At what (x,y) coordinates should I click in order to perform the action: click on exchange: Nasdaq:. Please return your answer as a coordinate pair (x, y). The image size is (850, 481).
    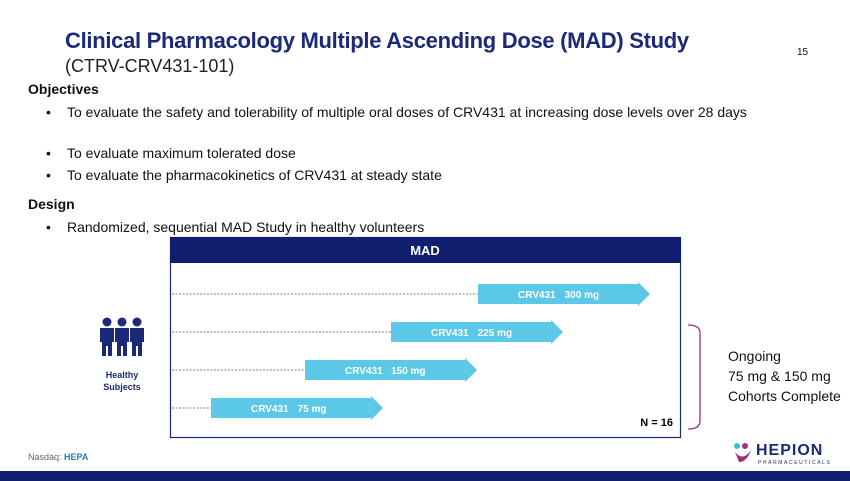
    Looking at the image, I should click on (45, 457).